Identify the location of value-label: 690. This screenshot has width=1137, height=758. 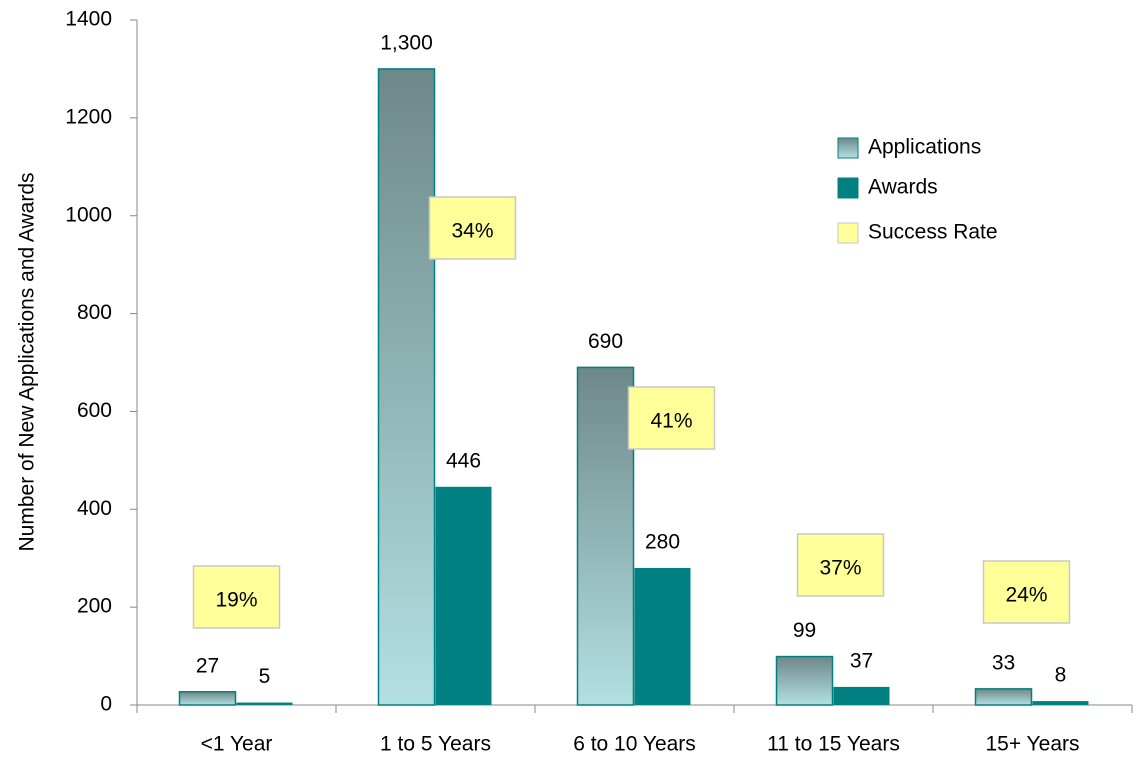
(605, 341).